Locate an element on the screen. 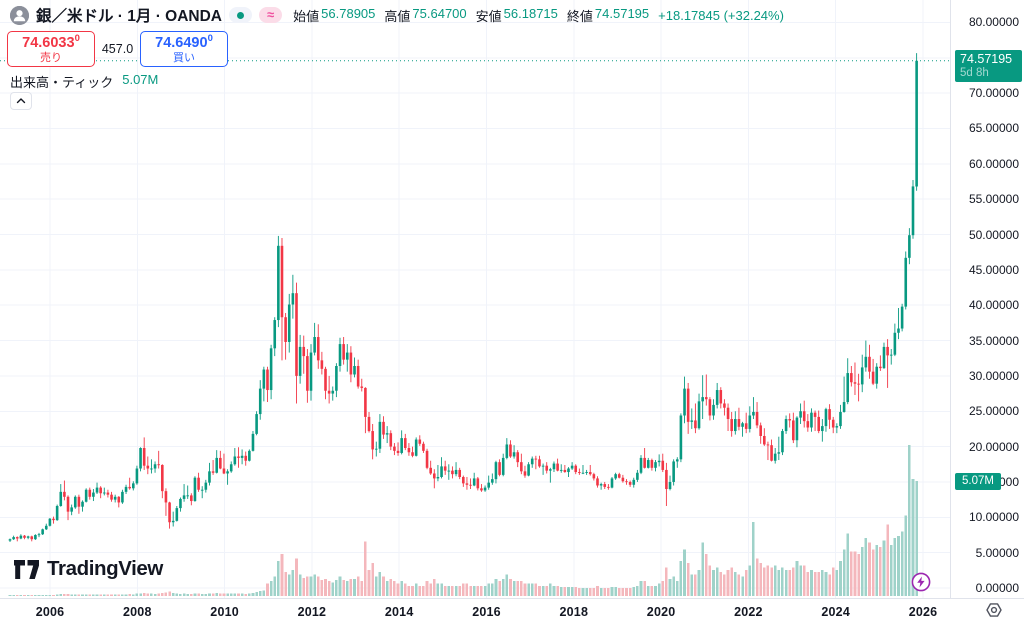 The height and width of the screenshot is (626, 1024). symbol-title: 銀／米ドル · 1月 · OANDA is located at coordinates (129, 16).